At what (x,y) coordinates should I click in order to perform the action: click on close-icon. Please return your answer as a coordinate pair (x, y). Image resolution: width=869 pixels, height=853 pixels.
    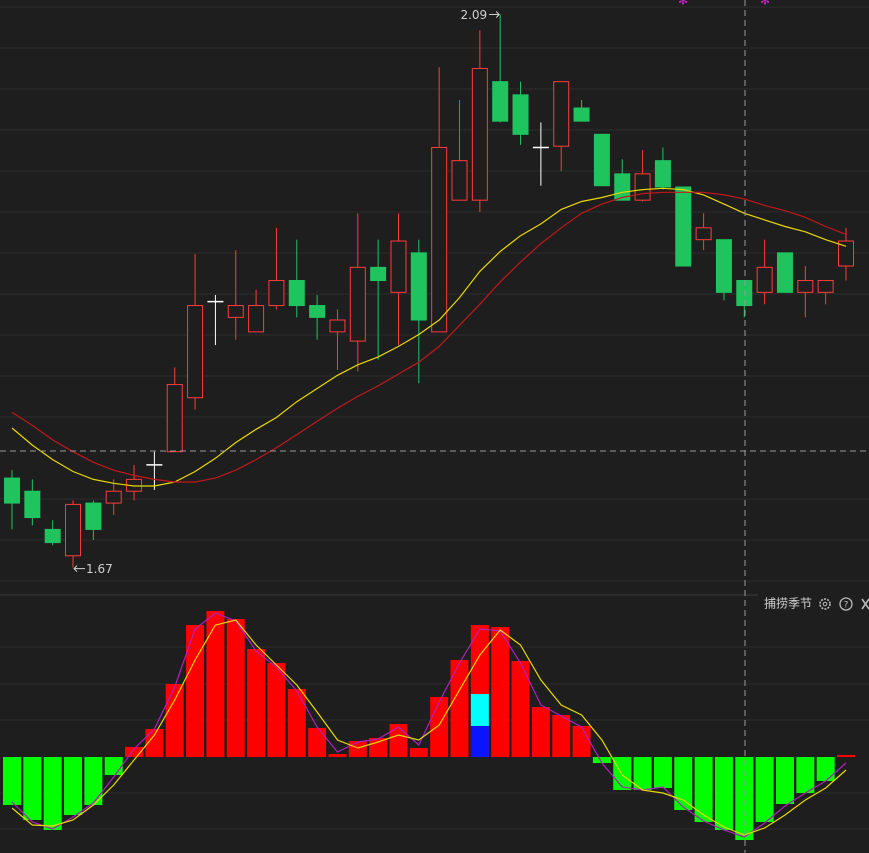
    Looking at the image, I should click on (865, 604).